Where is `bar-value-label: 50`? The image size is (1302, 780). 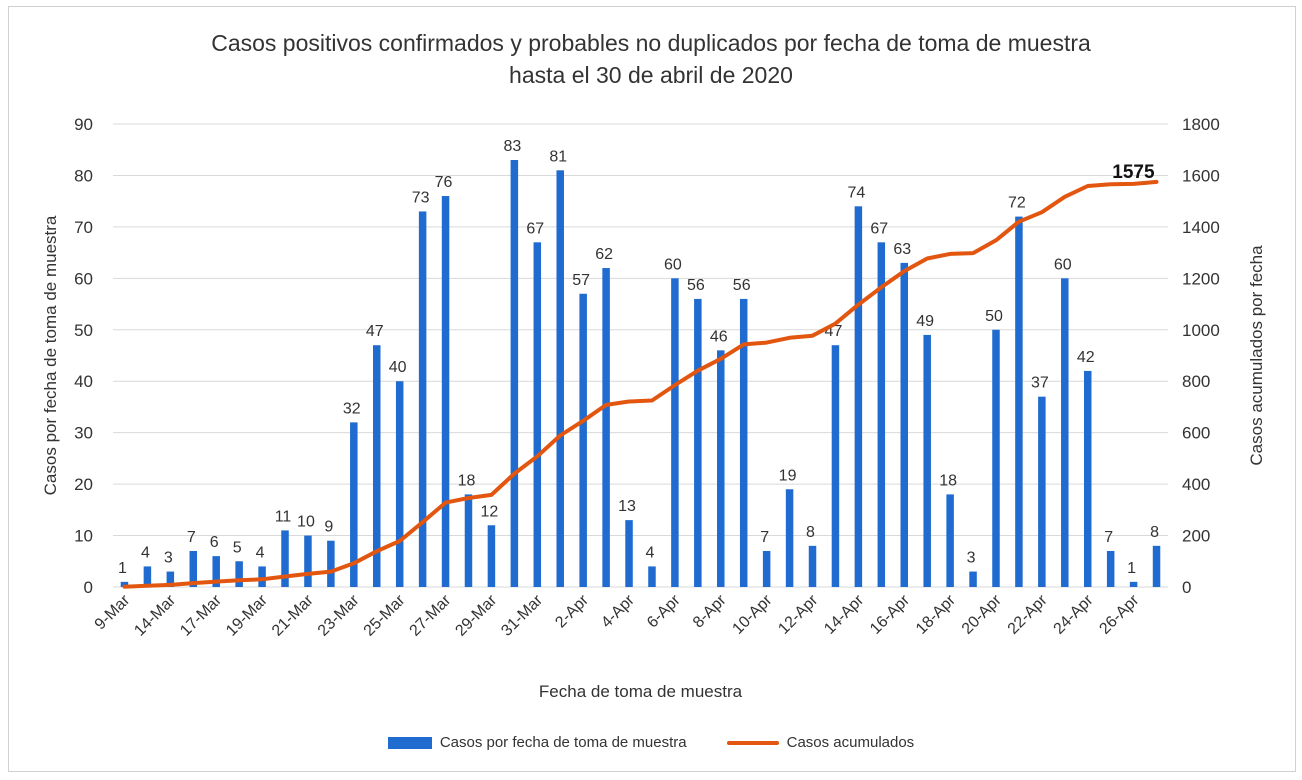 bar-value-label: 50 is located at coordinates (994, 316).